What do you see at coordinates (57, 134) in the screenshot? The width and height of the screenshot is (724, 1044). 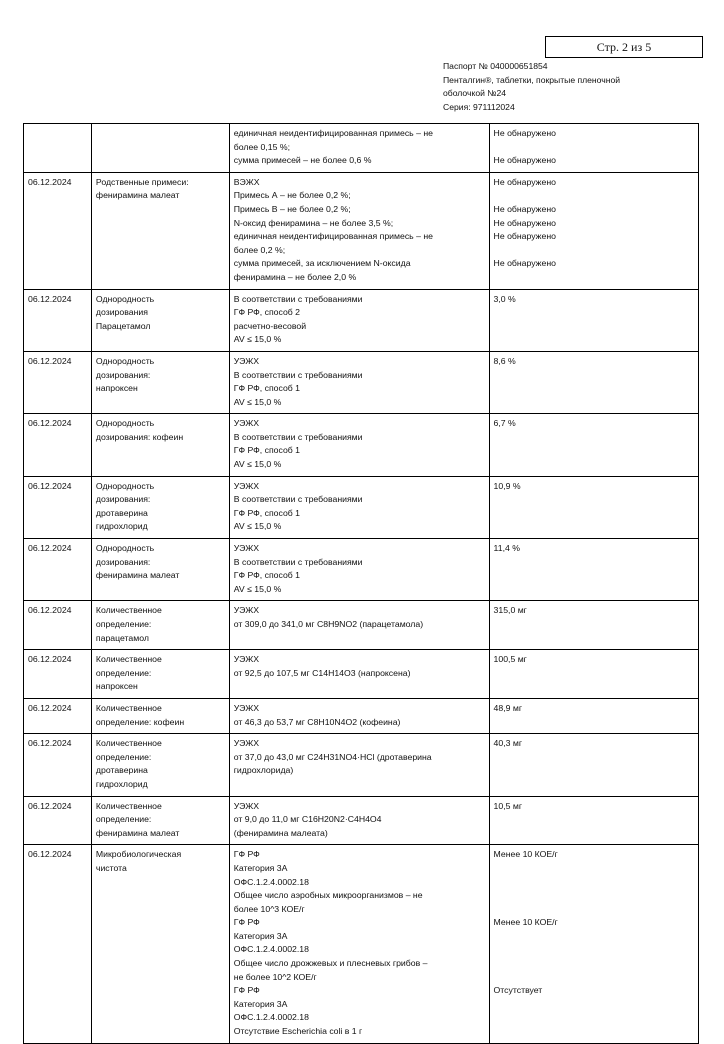 I see `date-text` at bounding box center [57, 134].